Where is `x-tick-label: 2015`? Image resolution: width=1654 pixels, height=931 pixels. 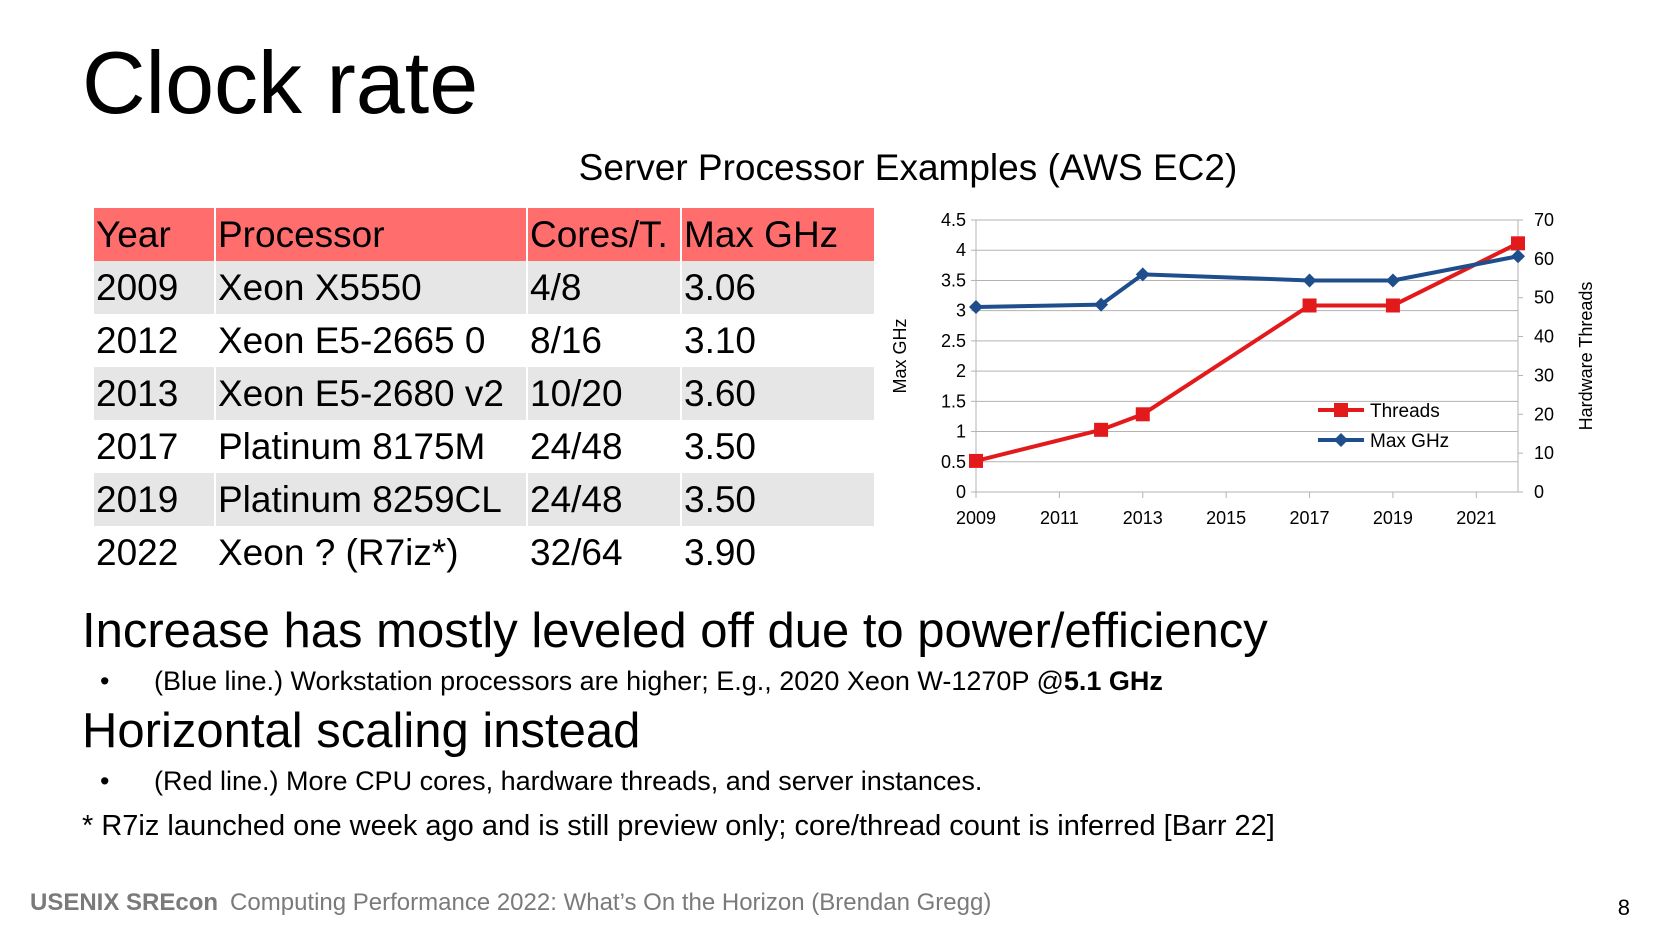
x-tick-label: 2015 is located at coordinates (1226, 518).